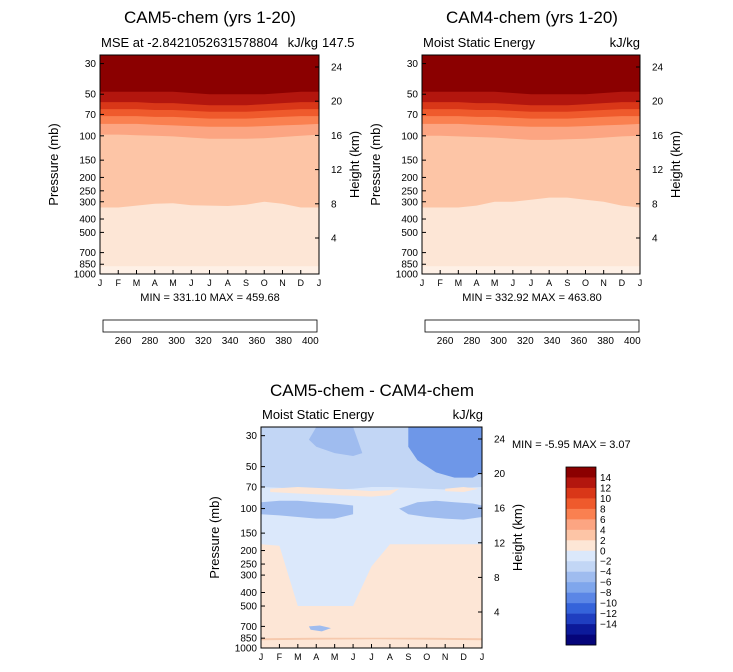 Image resolution: width=733 pixels, height=672 pixels. Describe the element at coordinates (91, 64) in the screenshot. I see `pressure-tick-label: 30` at that location.